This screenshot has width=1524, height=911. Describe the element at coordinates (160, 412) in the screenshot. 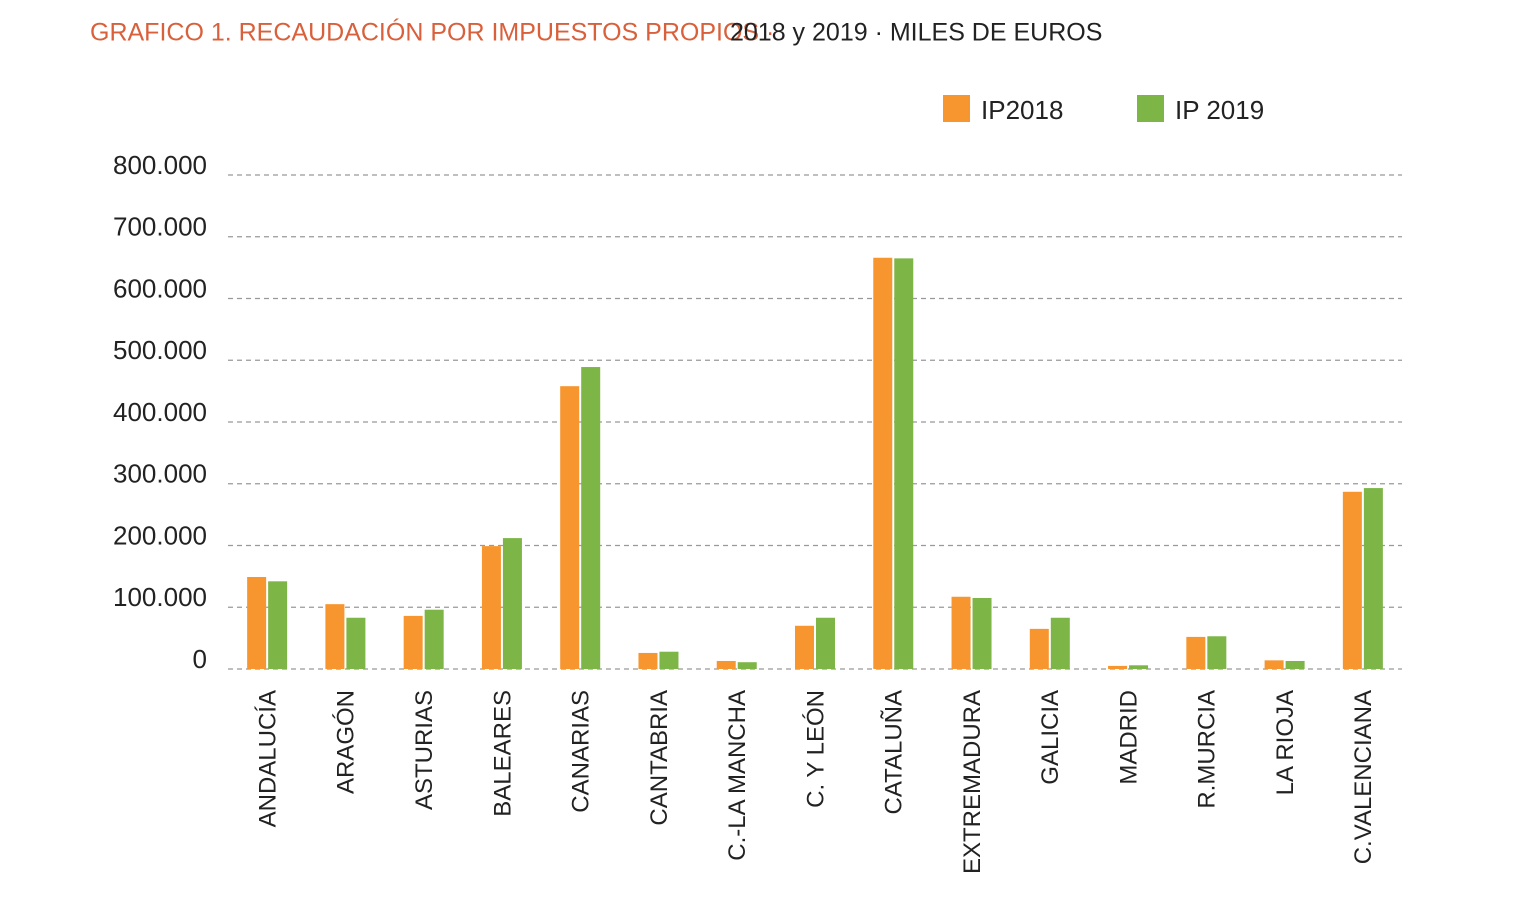

I see `y-tick-label: 400.000` at that location.